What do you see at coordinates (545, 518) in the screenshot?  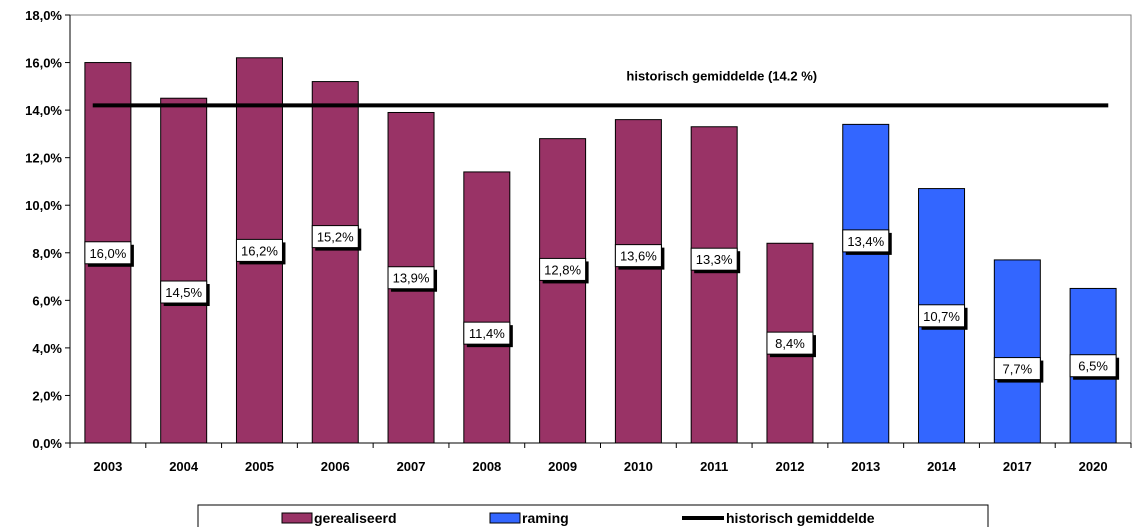 I see `legend-label: raming` at bounding box center [545, 518].